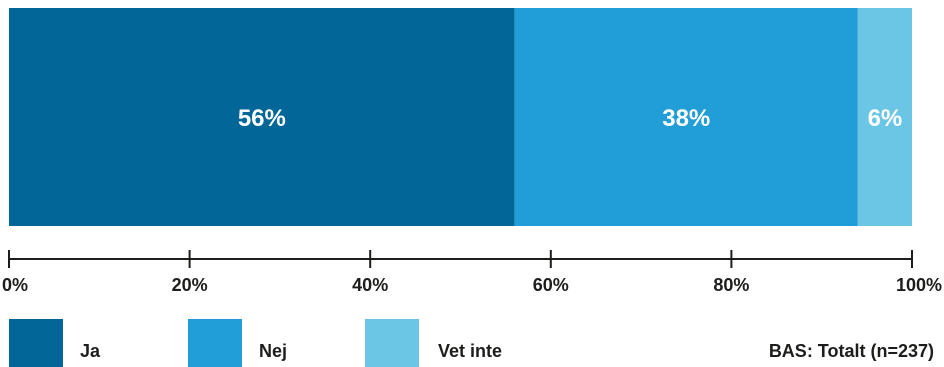 This screenshot has width=944, height=367. Describe the element at coordinates (686, 118) in the screenshot. I see `segment-label-nej: 38%` at that location.